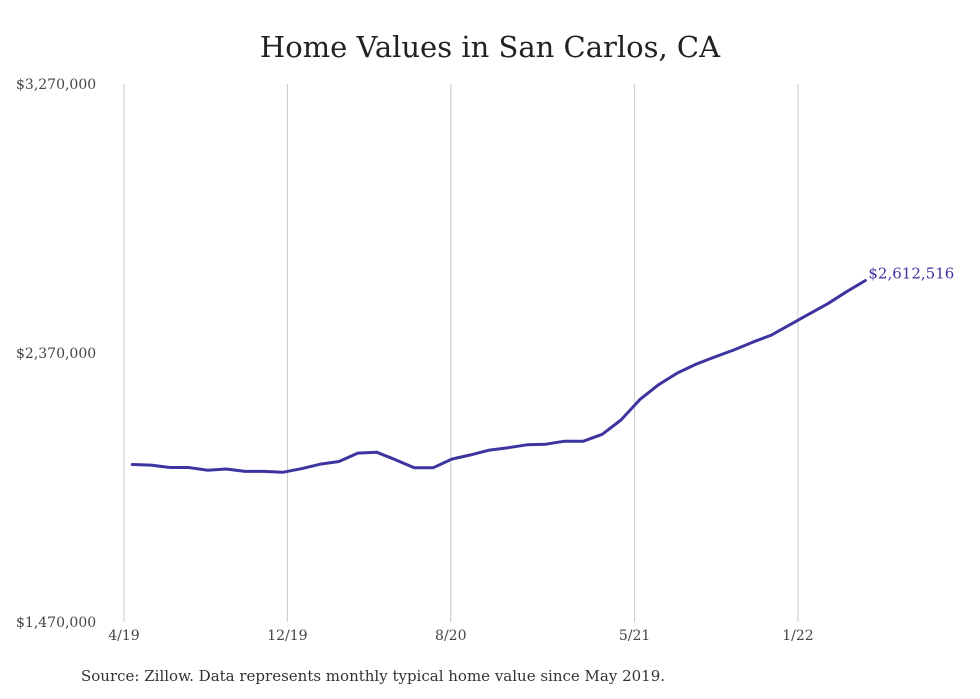 This screenshot has height=699, width=980. I want to click on y-tick-label-2: $3,270,000, so click(56, 85).